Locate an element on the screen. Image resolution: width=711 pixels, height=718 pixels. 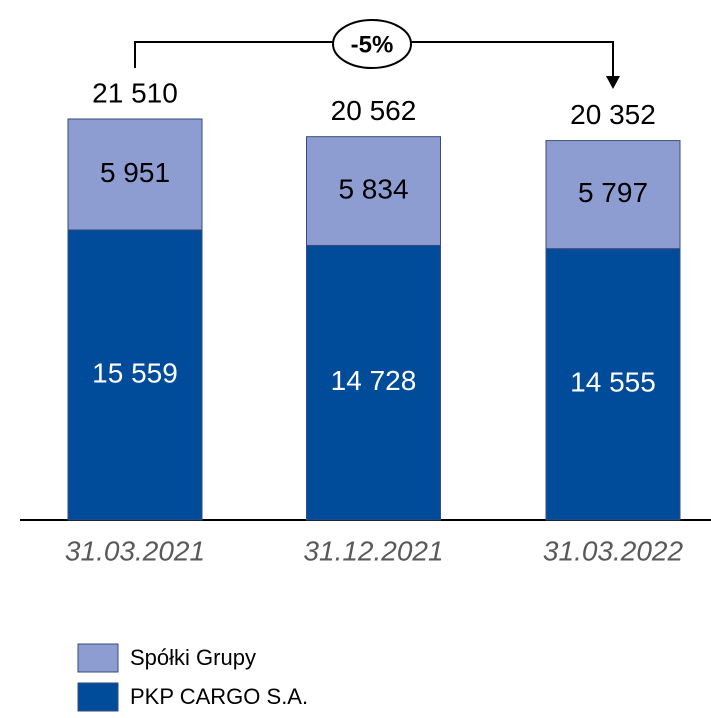
annotation: -5% is located at coordinates (372, 44).